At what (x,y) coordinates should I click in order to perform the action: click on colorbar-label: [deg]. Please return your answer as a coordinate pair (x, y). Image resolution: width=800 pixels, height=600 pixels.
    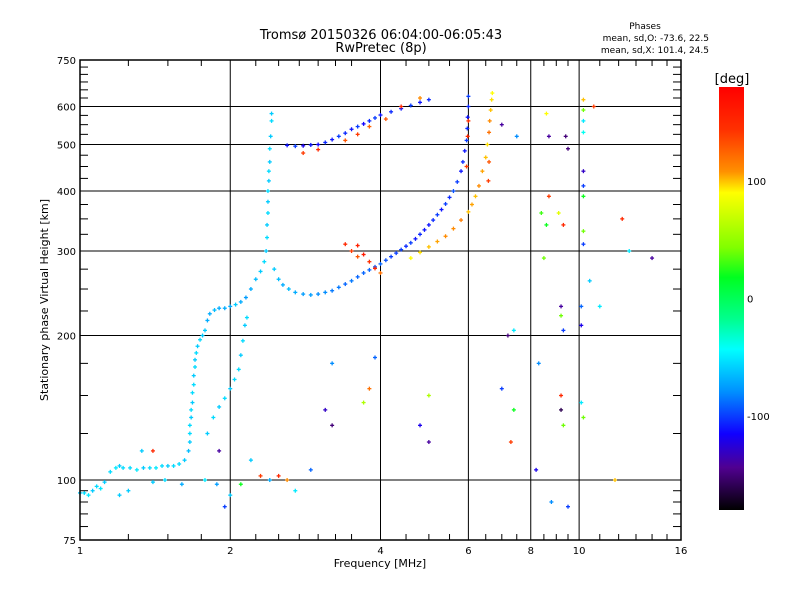
    Looking at the image, I should click on (732, 79).